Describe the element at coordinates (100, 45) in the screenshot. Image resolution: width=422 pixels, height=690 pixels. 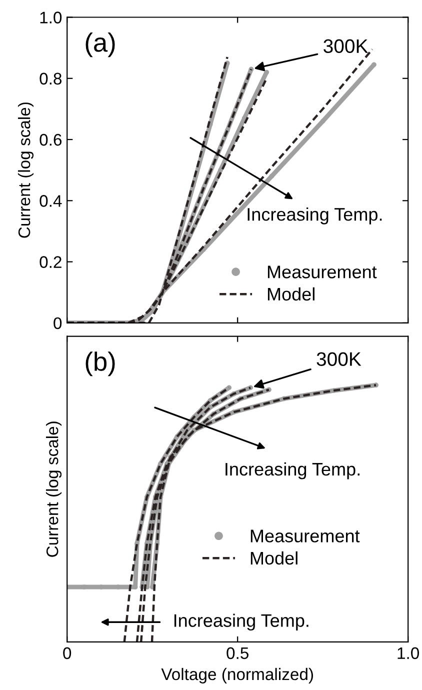
I see `text: (a)` at that location.